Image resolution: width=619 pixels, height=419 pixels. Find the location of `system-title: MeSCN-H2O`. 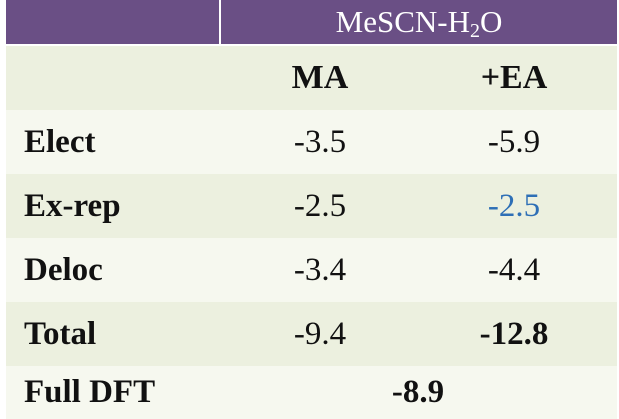

system-title: MeSCN-H2O is located at coordinates (419, 22).